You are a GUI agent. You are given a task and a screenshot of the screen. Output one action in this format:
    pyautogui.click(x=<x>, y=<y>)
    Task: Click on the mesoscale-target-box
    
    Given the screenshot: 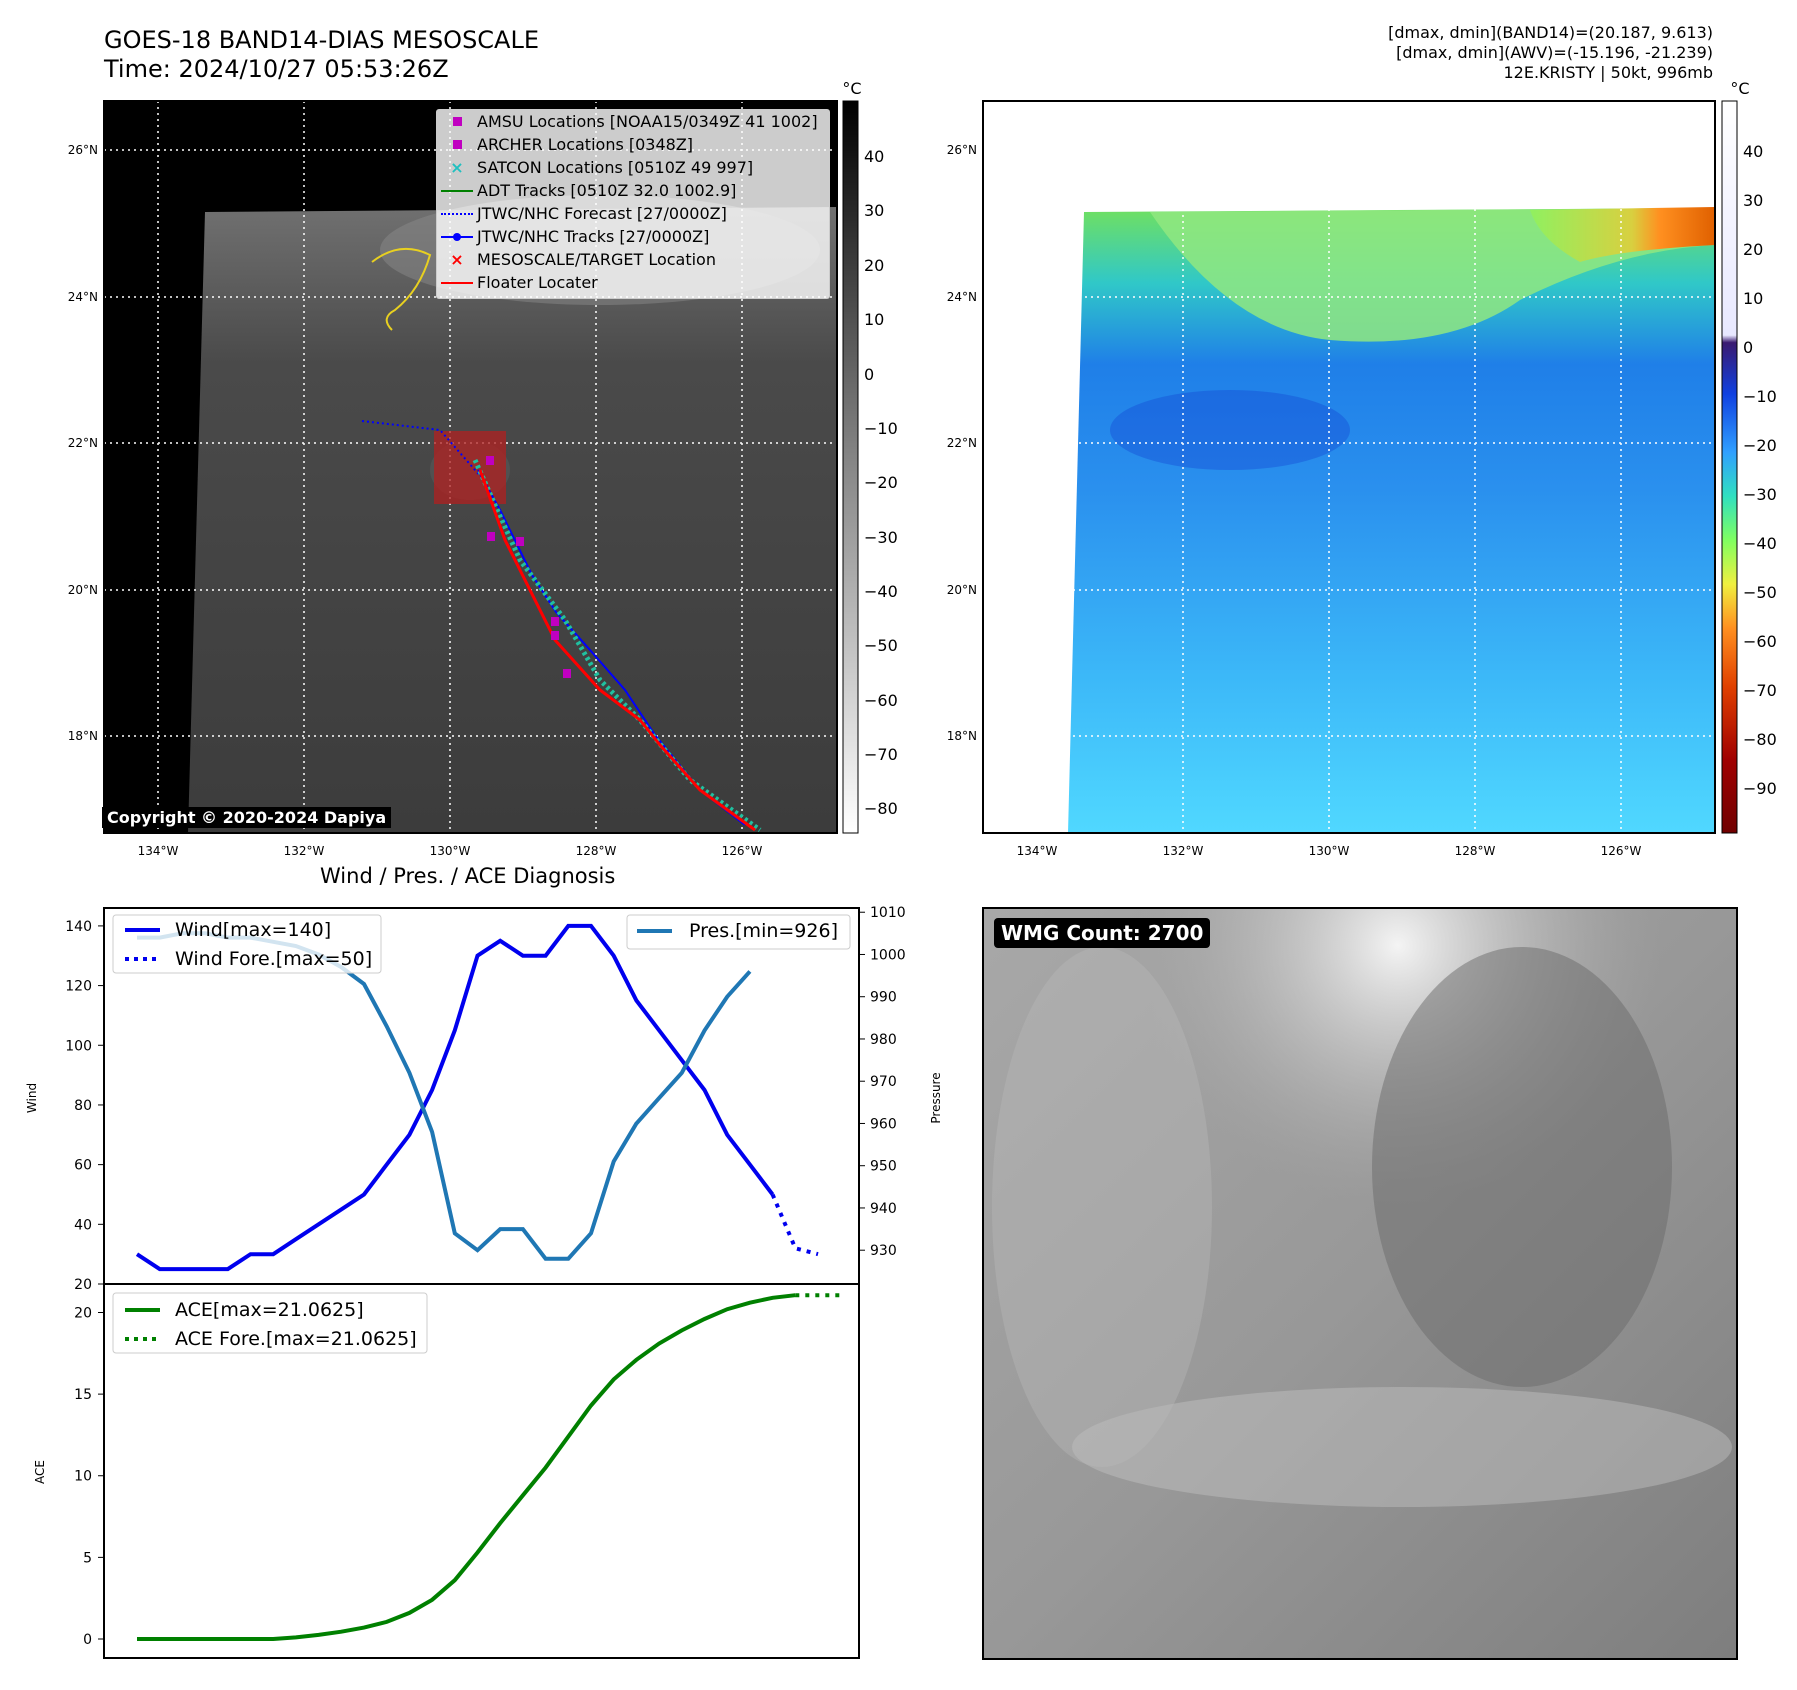 What is the action you would take?
    pyautogui.click(x=470, y=467)
    